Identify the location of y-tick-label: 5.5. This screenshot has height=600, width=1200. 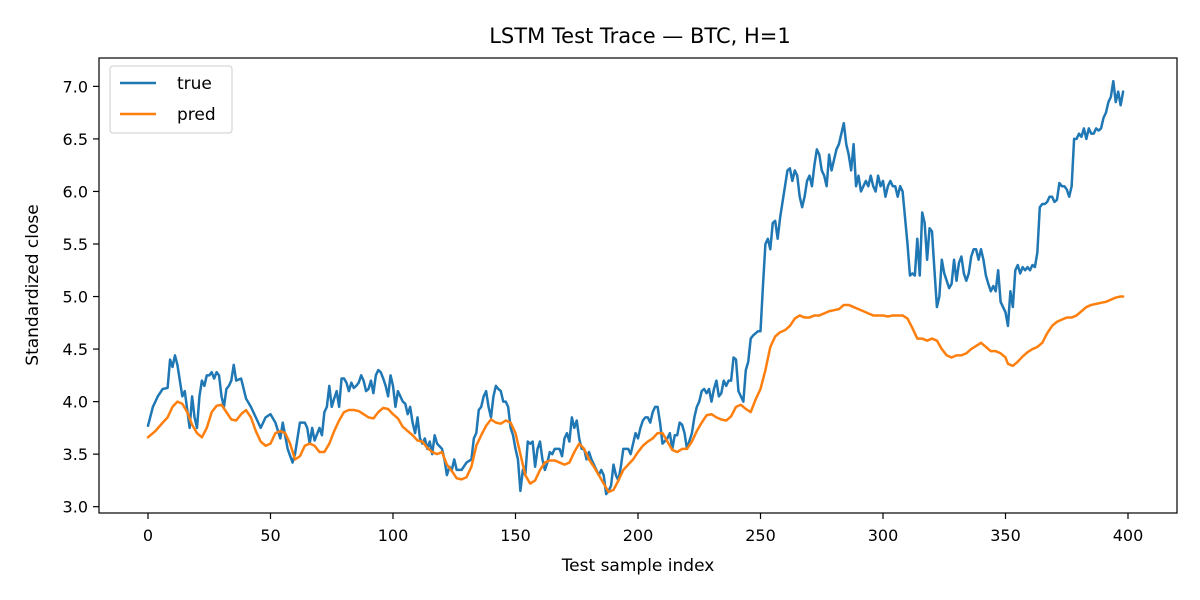
(75, 244).